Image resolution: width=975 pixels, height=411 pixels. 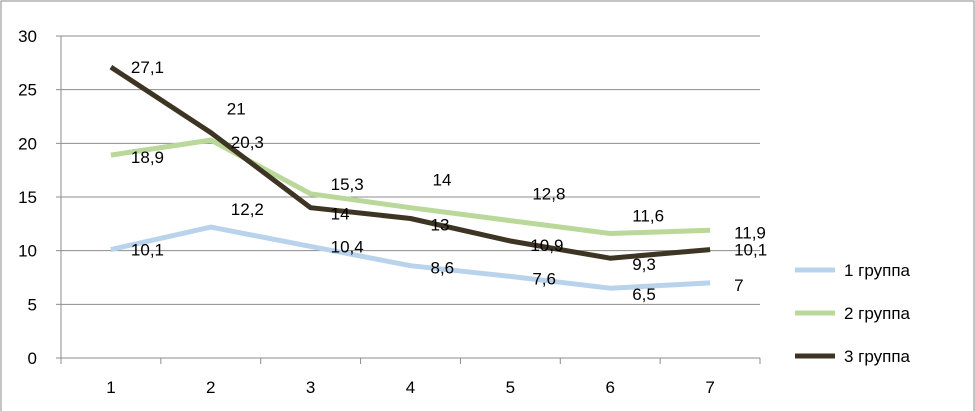 What do you see at coordinates (147, 67) in the screenshot?
I see `data-label: 27,1` at bounding box center [147, 67].